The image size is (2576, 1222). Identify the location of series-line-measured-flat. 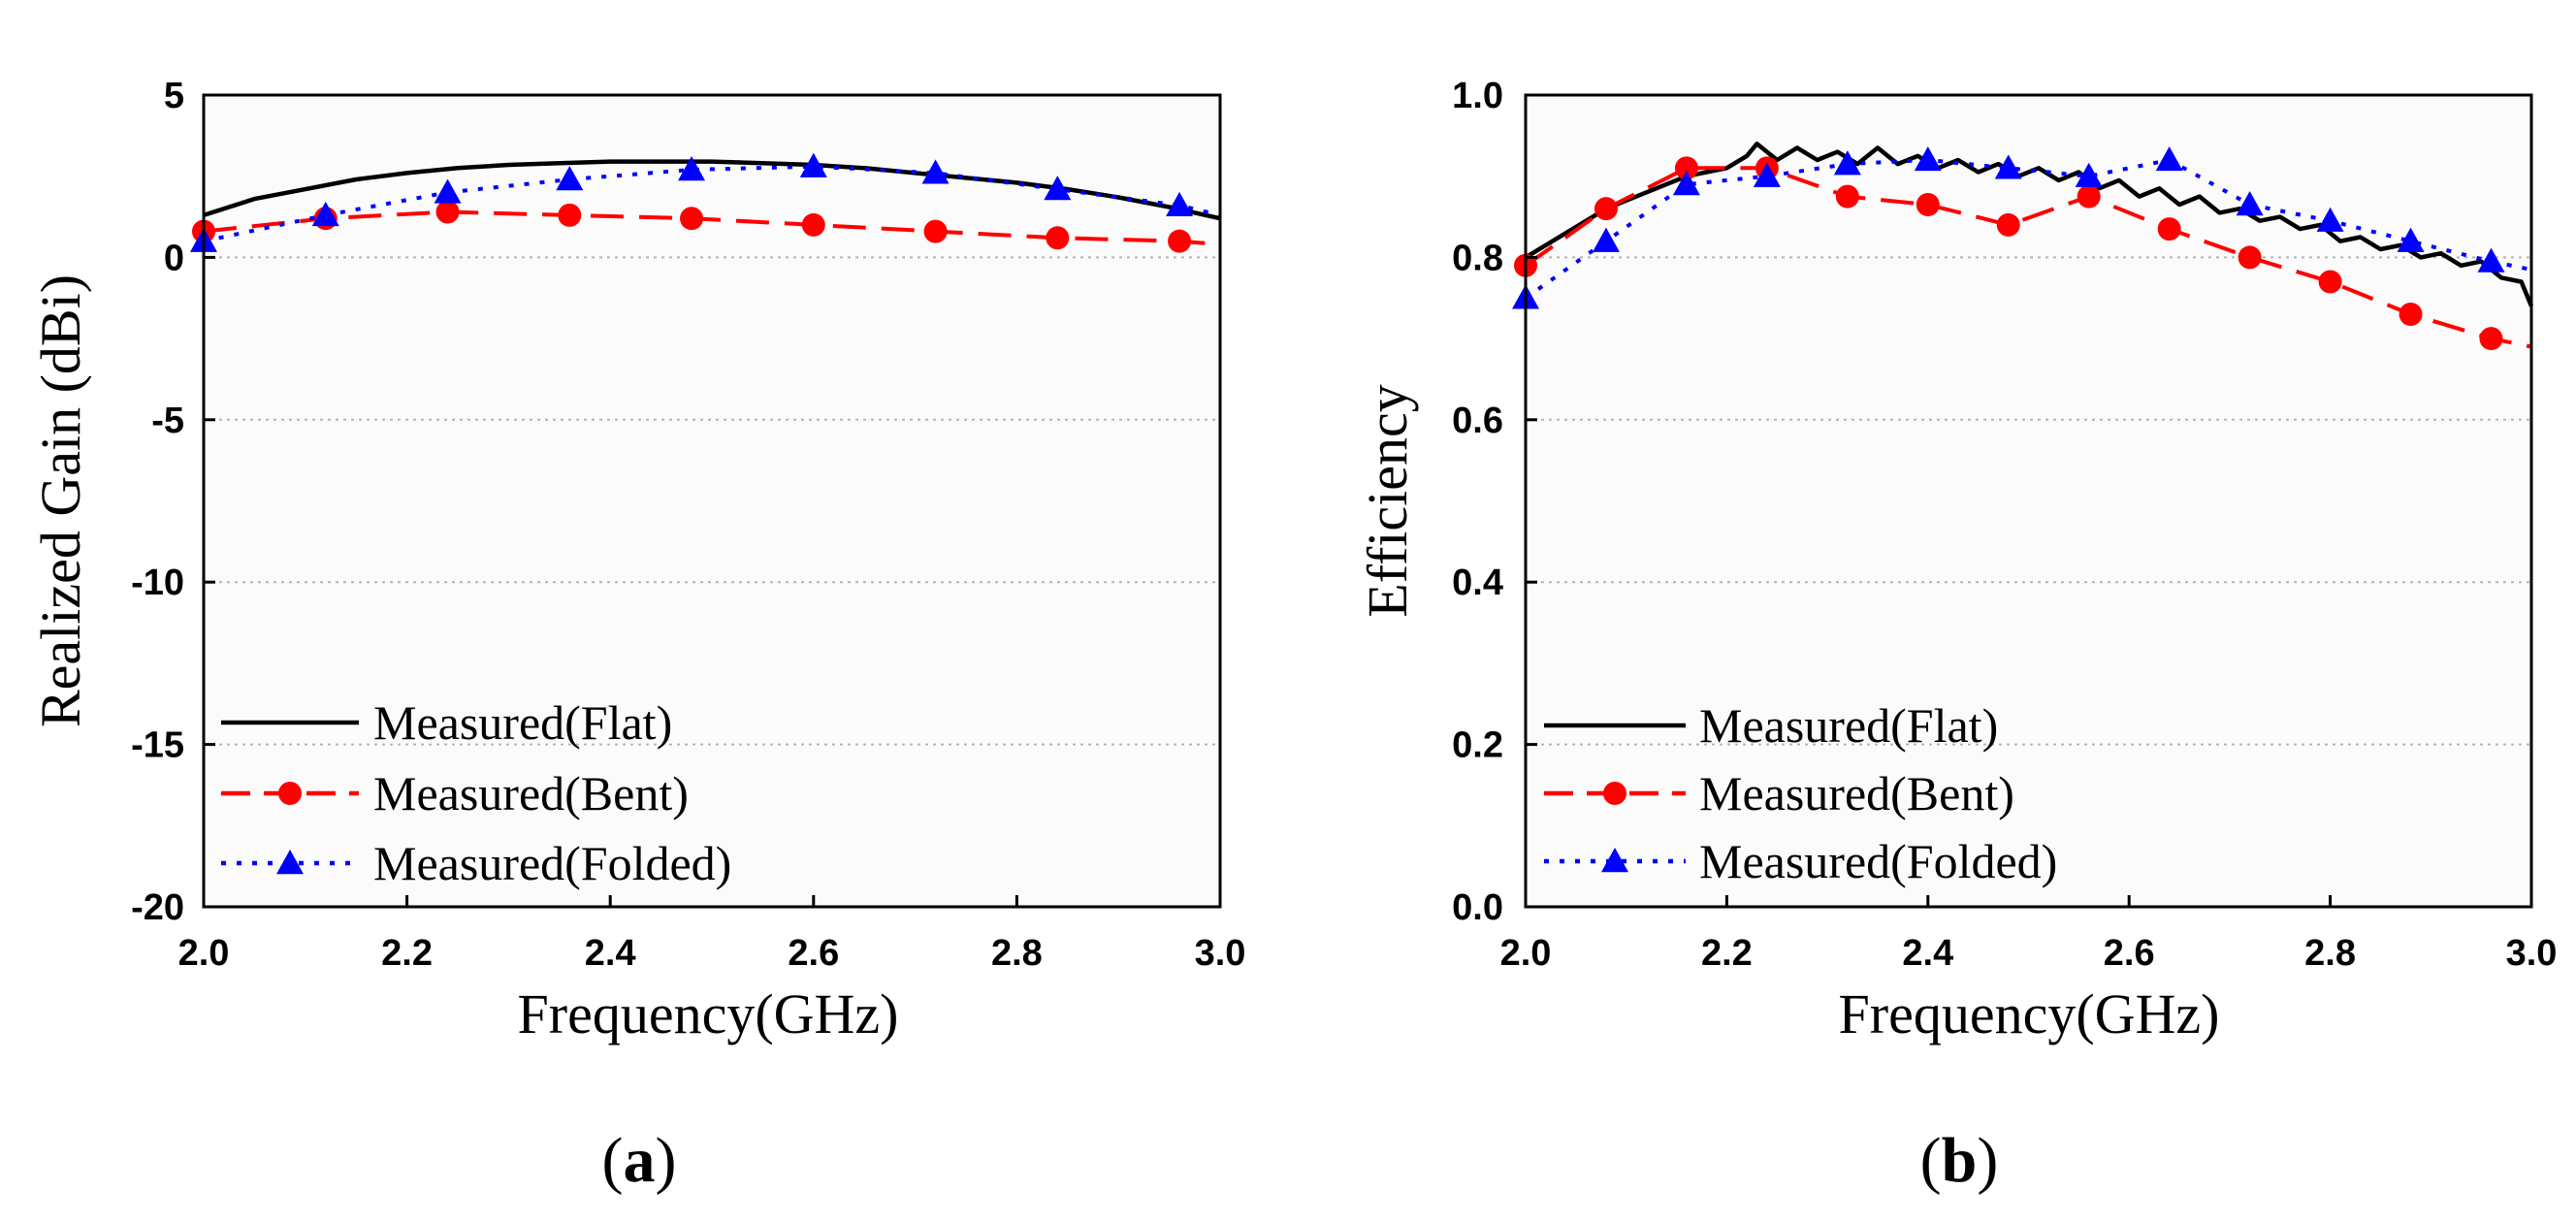
(2029, 224).